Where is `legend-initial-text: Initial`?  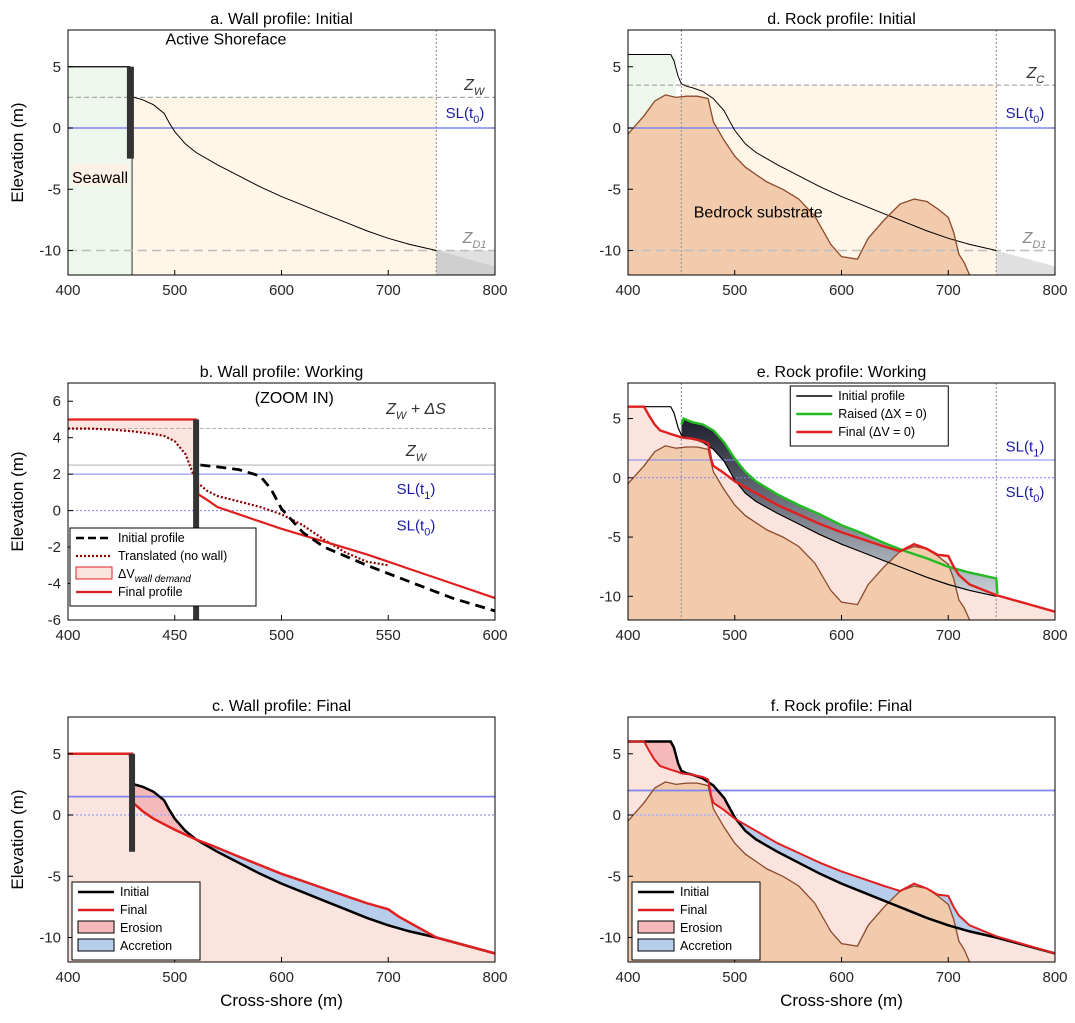
legend-initial-text: Initial is located at coordinates (134, 892).